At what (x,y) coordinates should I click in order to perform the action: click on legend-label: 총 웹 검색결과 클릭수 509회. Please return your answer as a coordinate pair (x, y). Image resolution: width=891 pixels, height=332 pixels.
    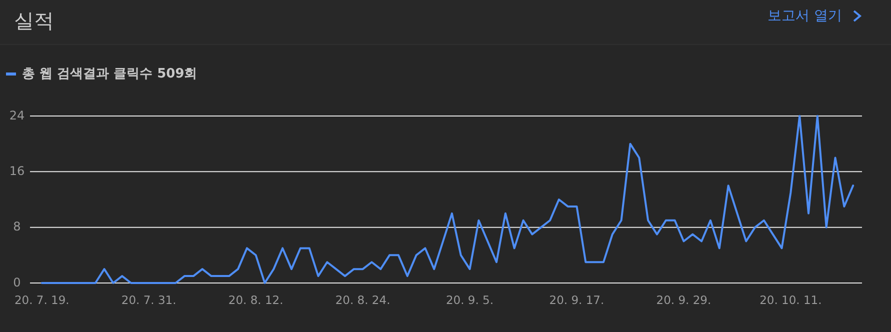
    Looking at the image, I should click on (110, 74).